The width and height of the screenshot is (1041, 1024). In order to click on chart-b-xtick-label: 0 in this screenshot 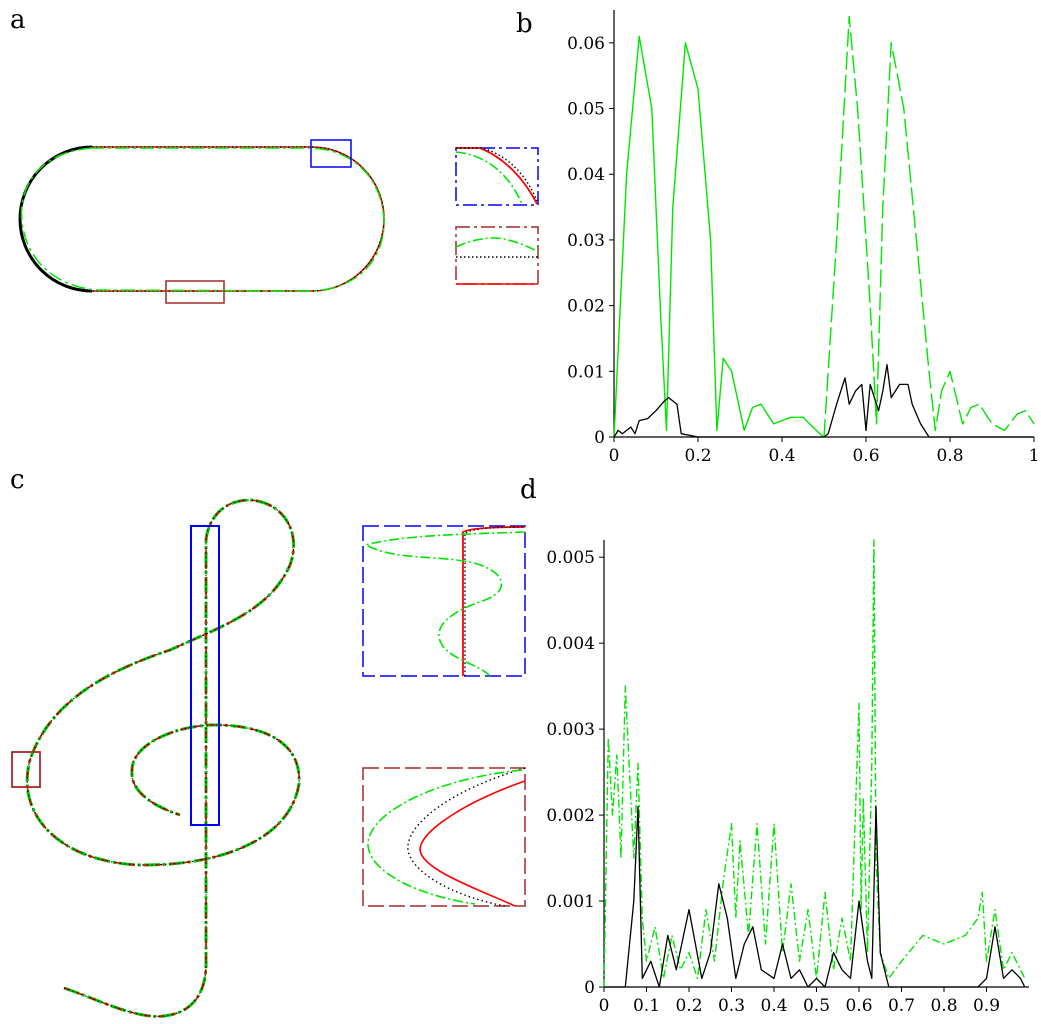, I will do `click(614, 456)`.